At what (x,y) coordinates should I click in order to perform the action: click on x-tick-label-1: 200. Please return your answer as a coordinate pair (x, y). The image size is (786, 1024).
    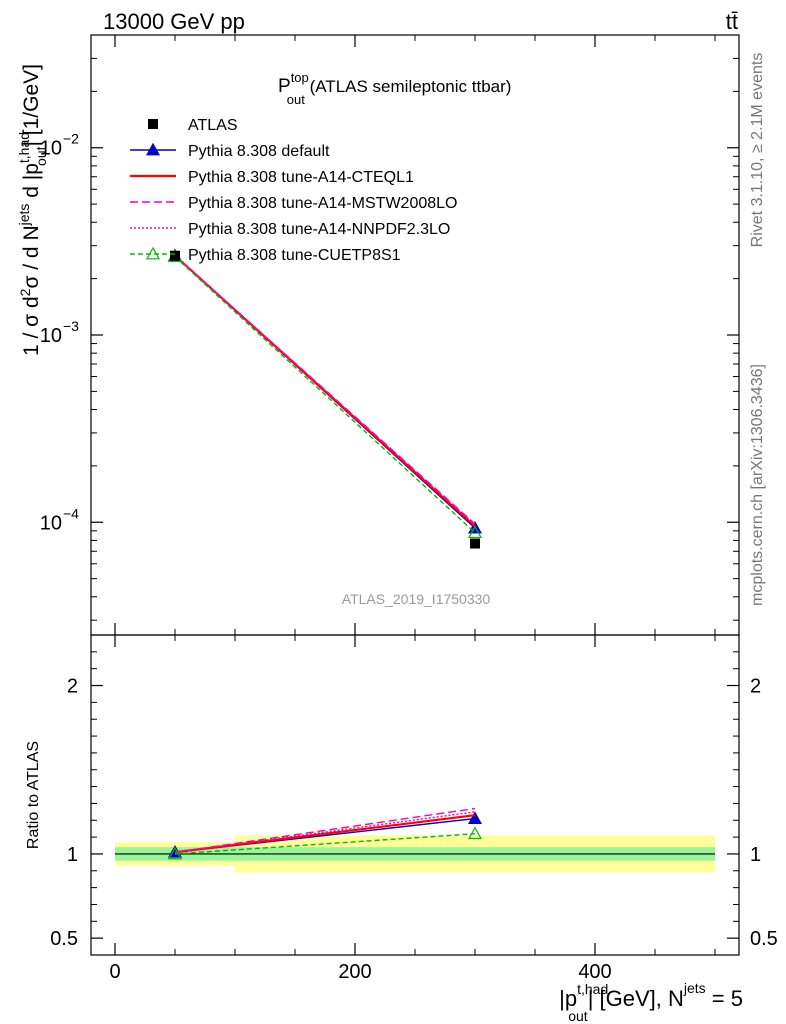
    Looking at the image, I should click on (354, 972).